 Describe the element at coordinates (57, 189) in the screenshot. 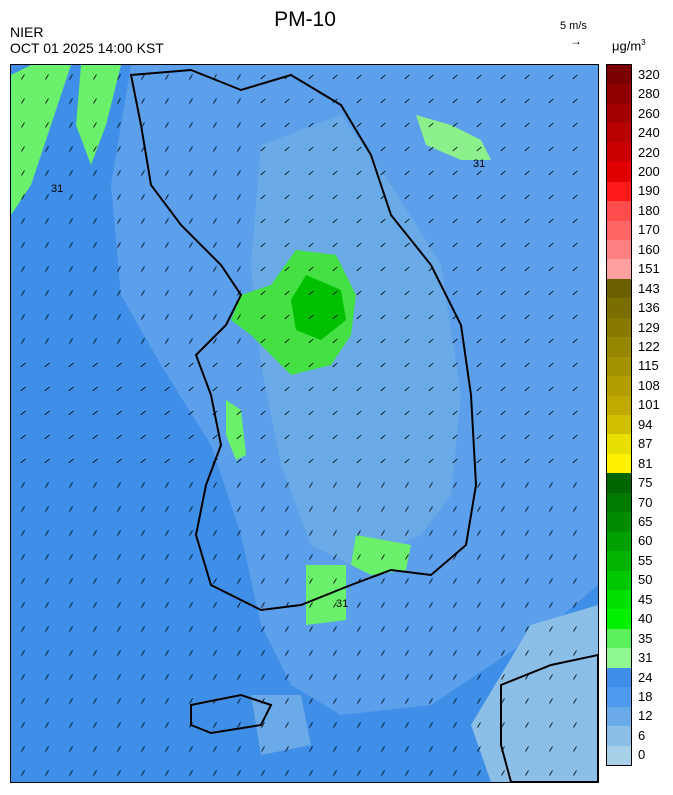

I see `contour-label: 31` at that location.